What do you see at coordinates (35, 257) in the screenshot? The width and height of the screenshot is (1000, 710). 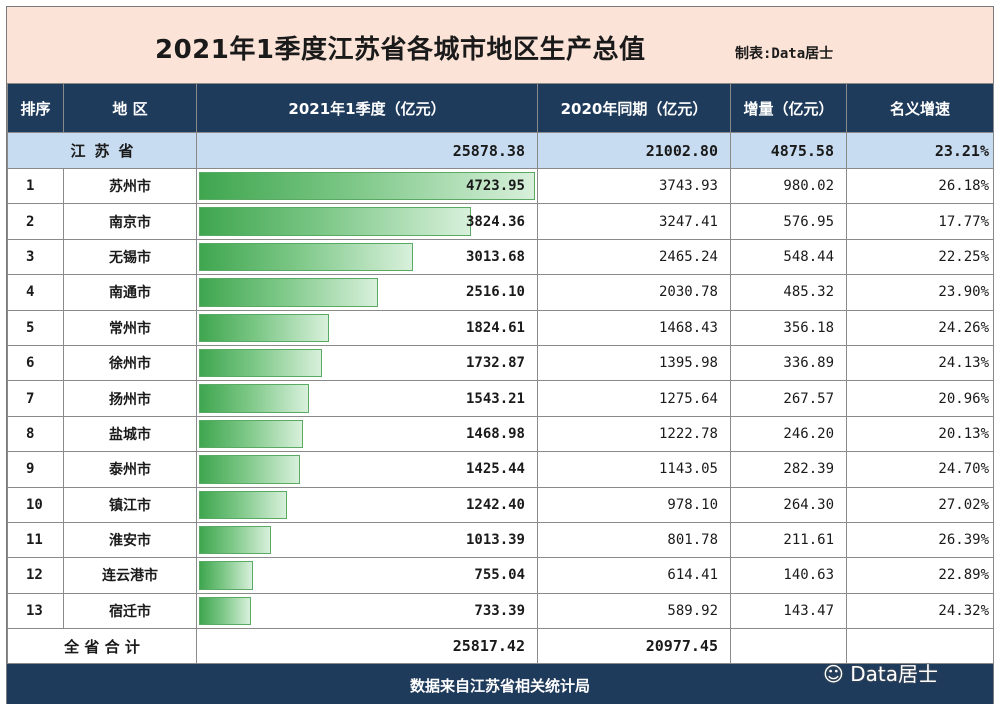 I see `rank-cell: 3` at bounding box center [35, 257].